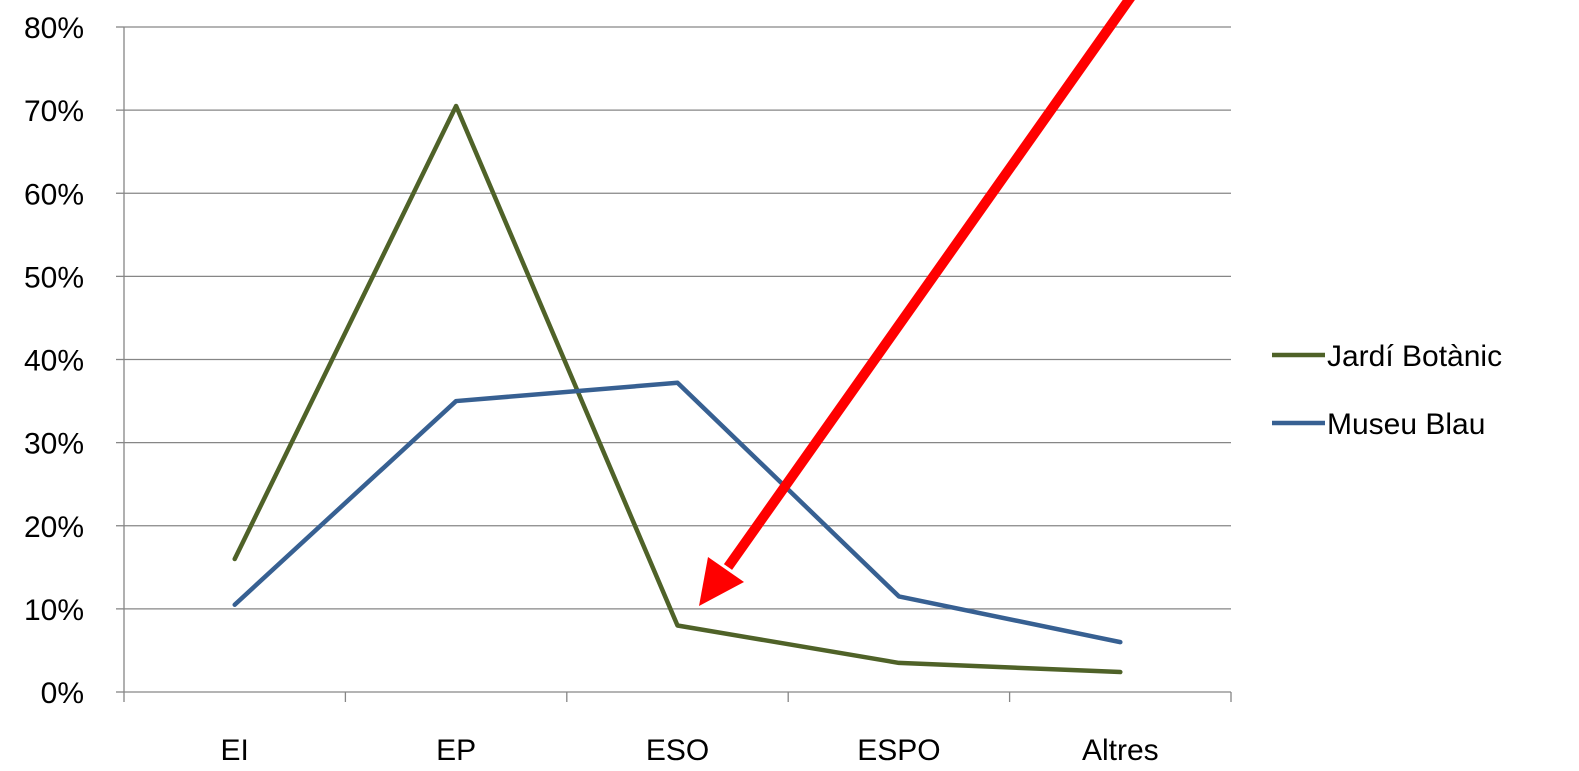 The height and width of the screenshot is (771, 1579). Describe the element at coordinates (898, 750) in the screenshot. I see `x-tick-label: ESPO` at that location.